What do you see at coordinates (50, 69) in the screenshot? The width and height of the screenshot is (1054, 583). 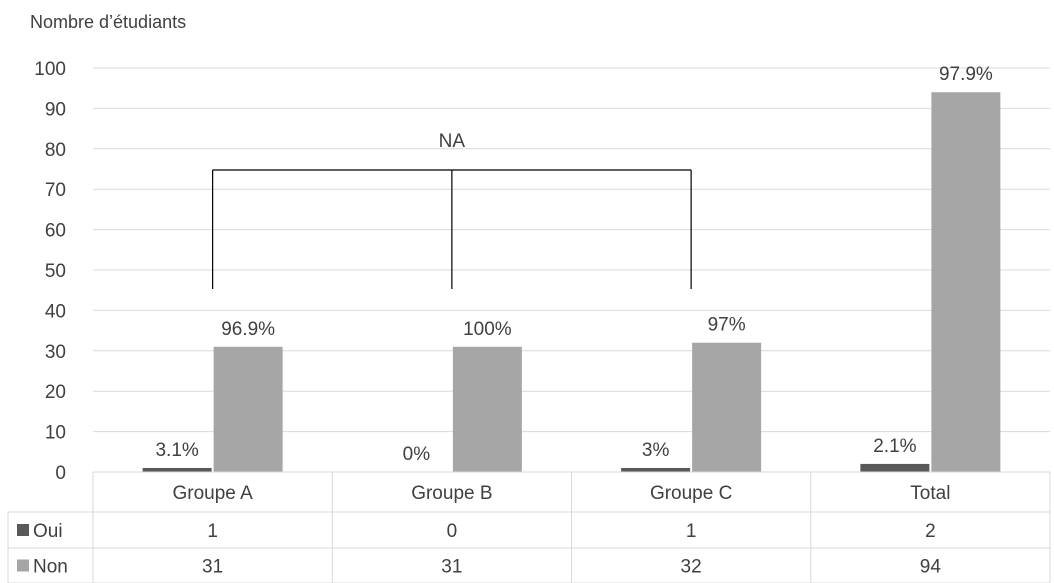 I see `y-tick-100: 100` at bounding box center [50, 69].